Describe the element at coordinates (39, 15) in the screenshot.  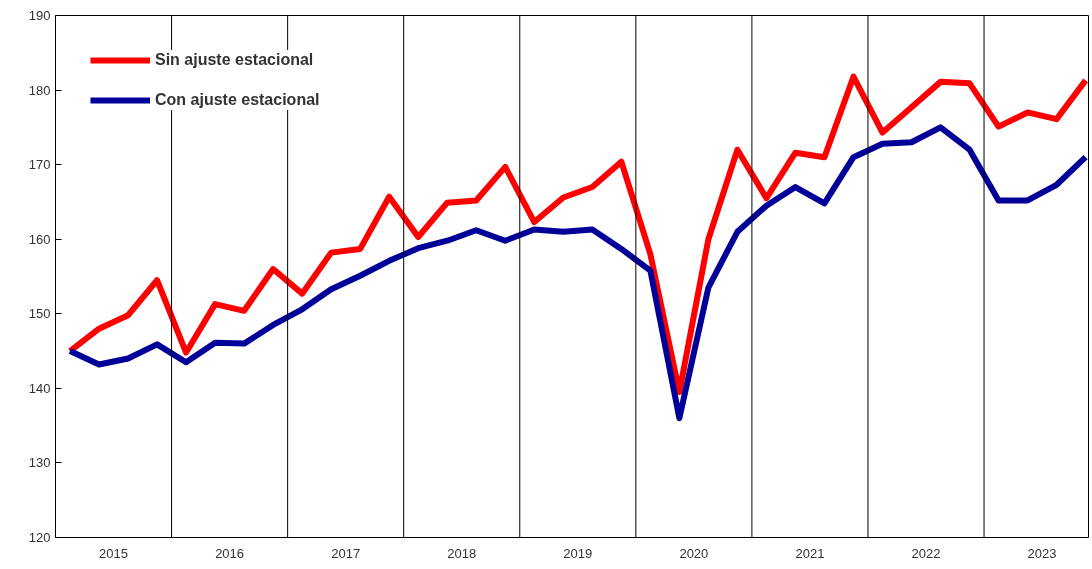
I see `y-tick-label: 190` at that location.